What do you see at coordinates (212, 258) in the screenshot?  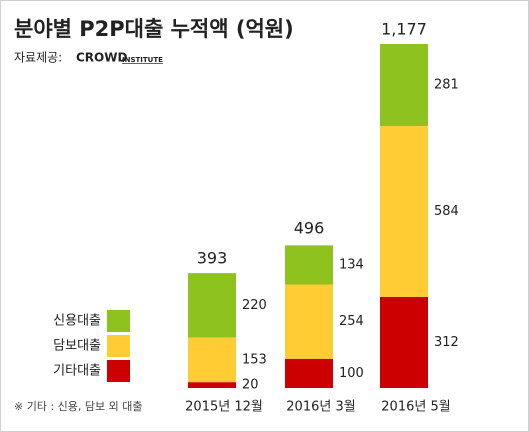 I see `total-label: 393` at bounding box center [212, 258].